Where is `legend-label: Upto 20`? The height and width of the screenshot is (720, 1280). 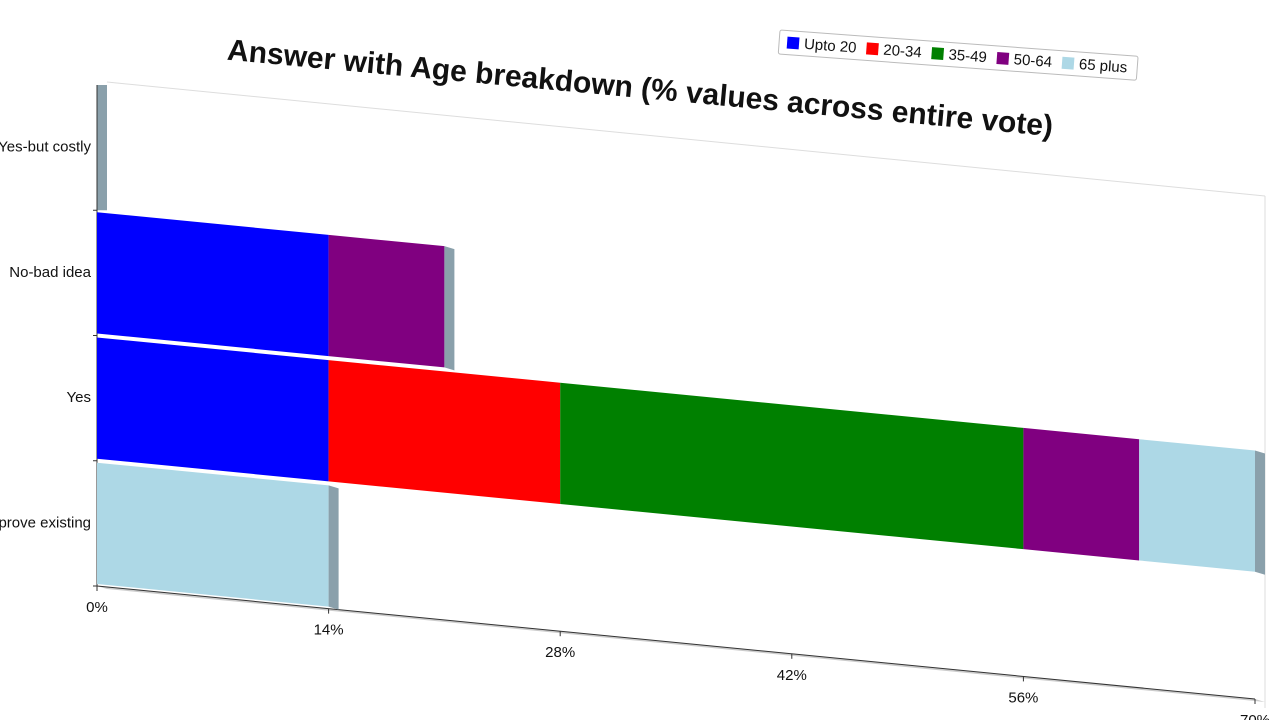
legend-label: Upto 20 is located at coordinates (830, 46).